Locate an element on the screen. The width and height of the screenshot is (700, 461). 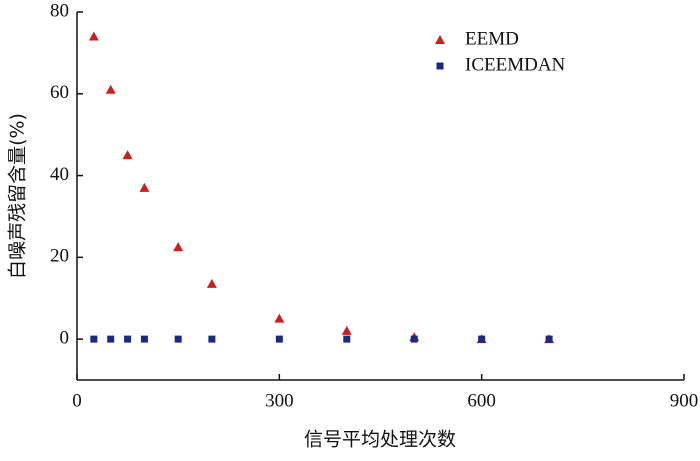
x-tick-label: 300 is located at coordinates (279, 400).